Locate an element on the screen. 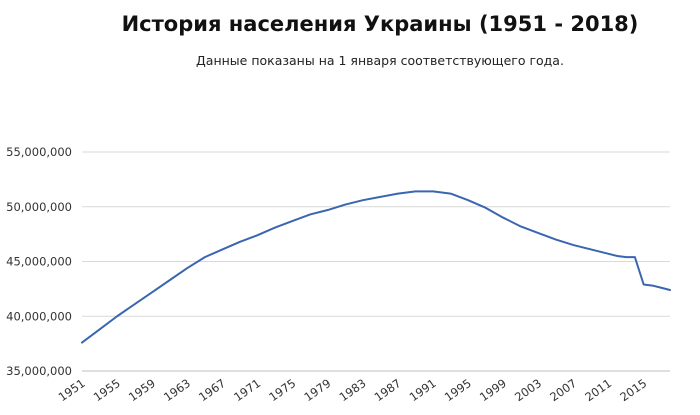 This screenshot has height=415, width=700. x-tick-label: 1963 is located at coordinates (177, 390).